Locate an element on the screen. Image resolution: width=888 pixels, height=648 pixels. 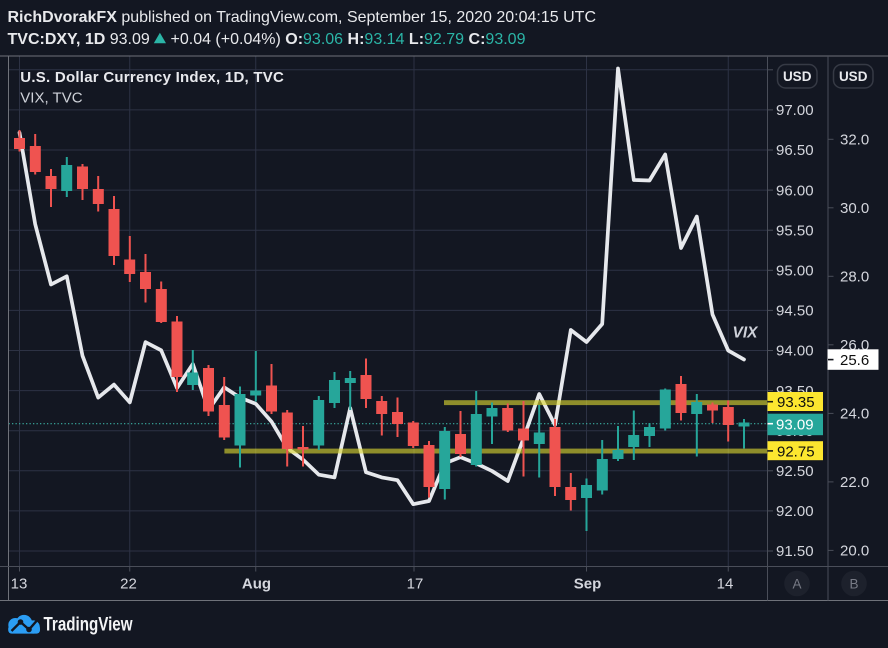
svg-text: 28.0 is located at coordinates (854, 277).